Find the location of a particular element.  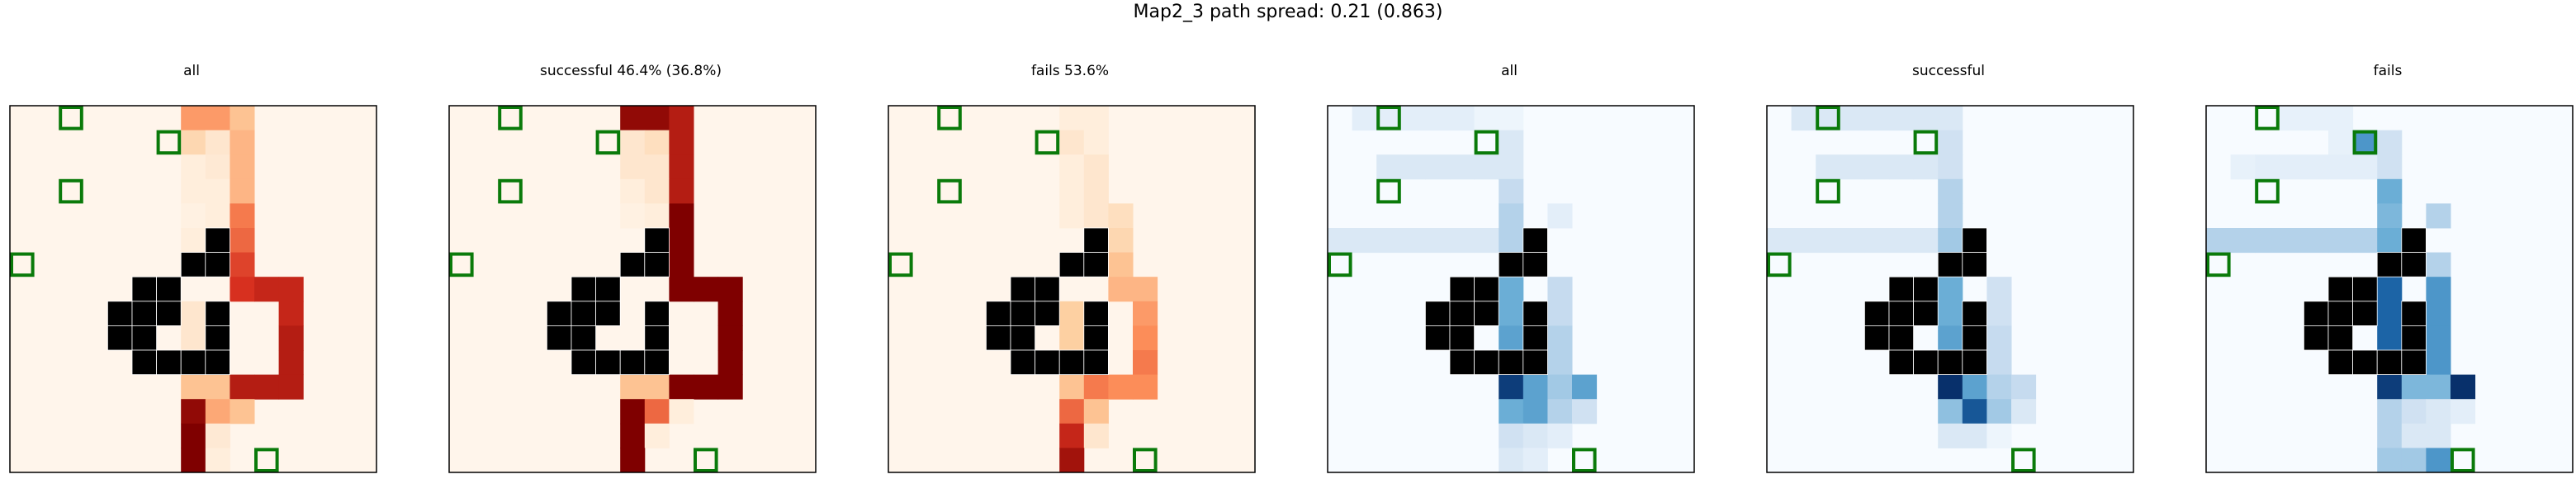

panel-title: successful is located at coordinates (1948, 71).